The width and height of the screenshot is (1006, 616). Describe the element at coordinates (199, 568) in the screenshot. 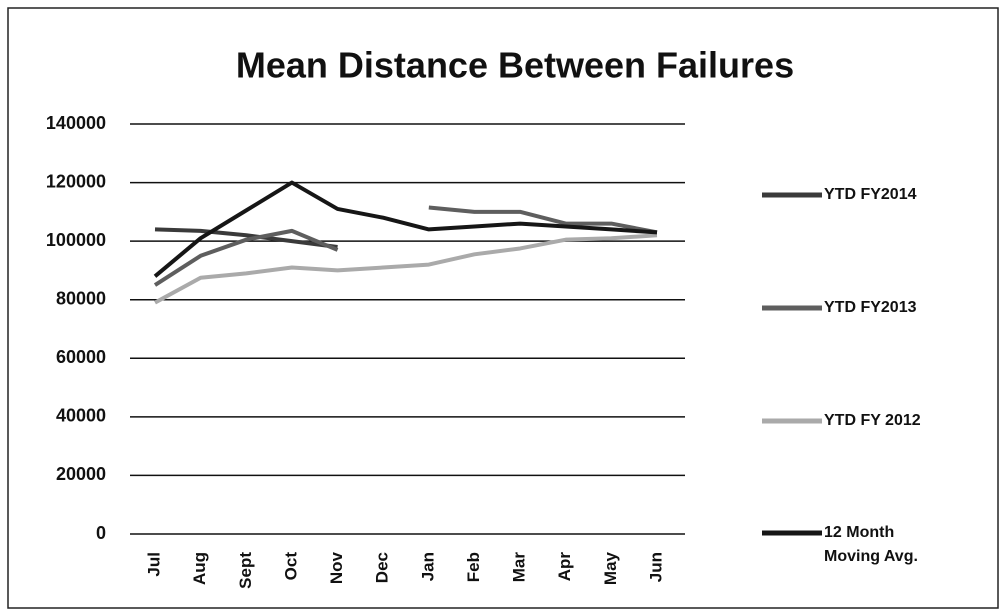

I see `x-tick-label: Aug` at that location.